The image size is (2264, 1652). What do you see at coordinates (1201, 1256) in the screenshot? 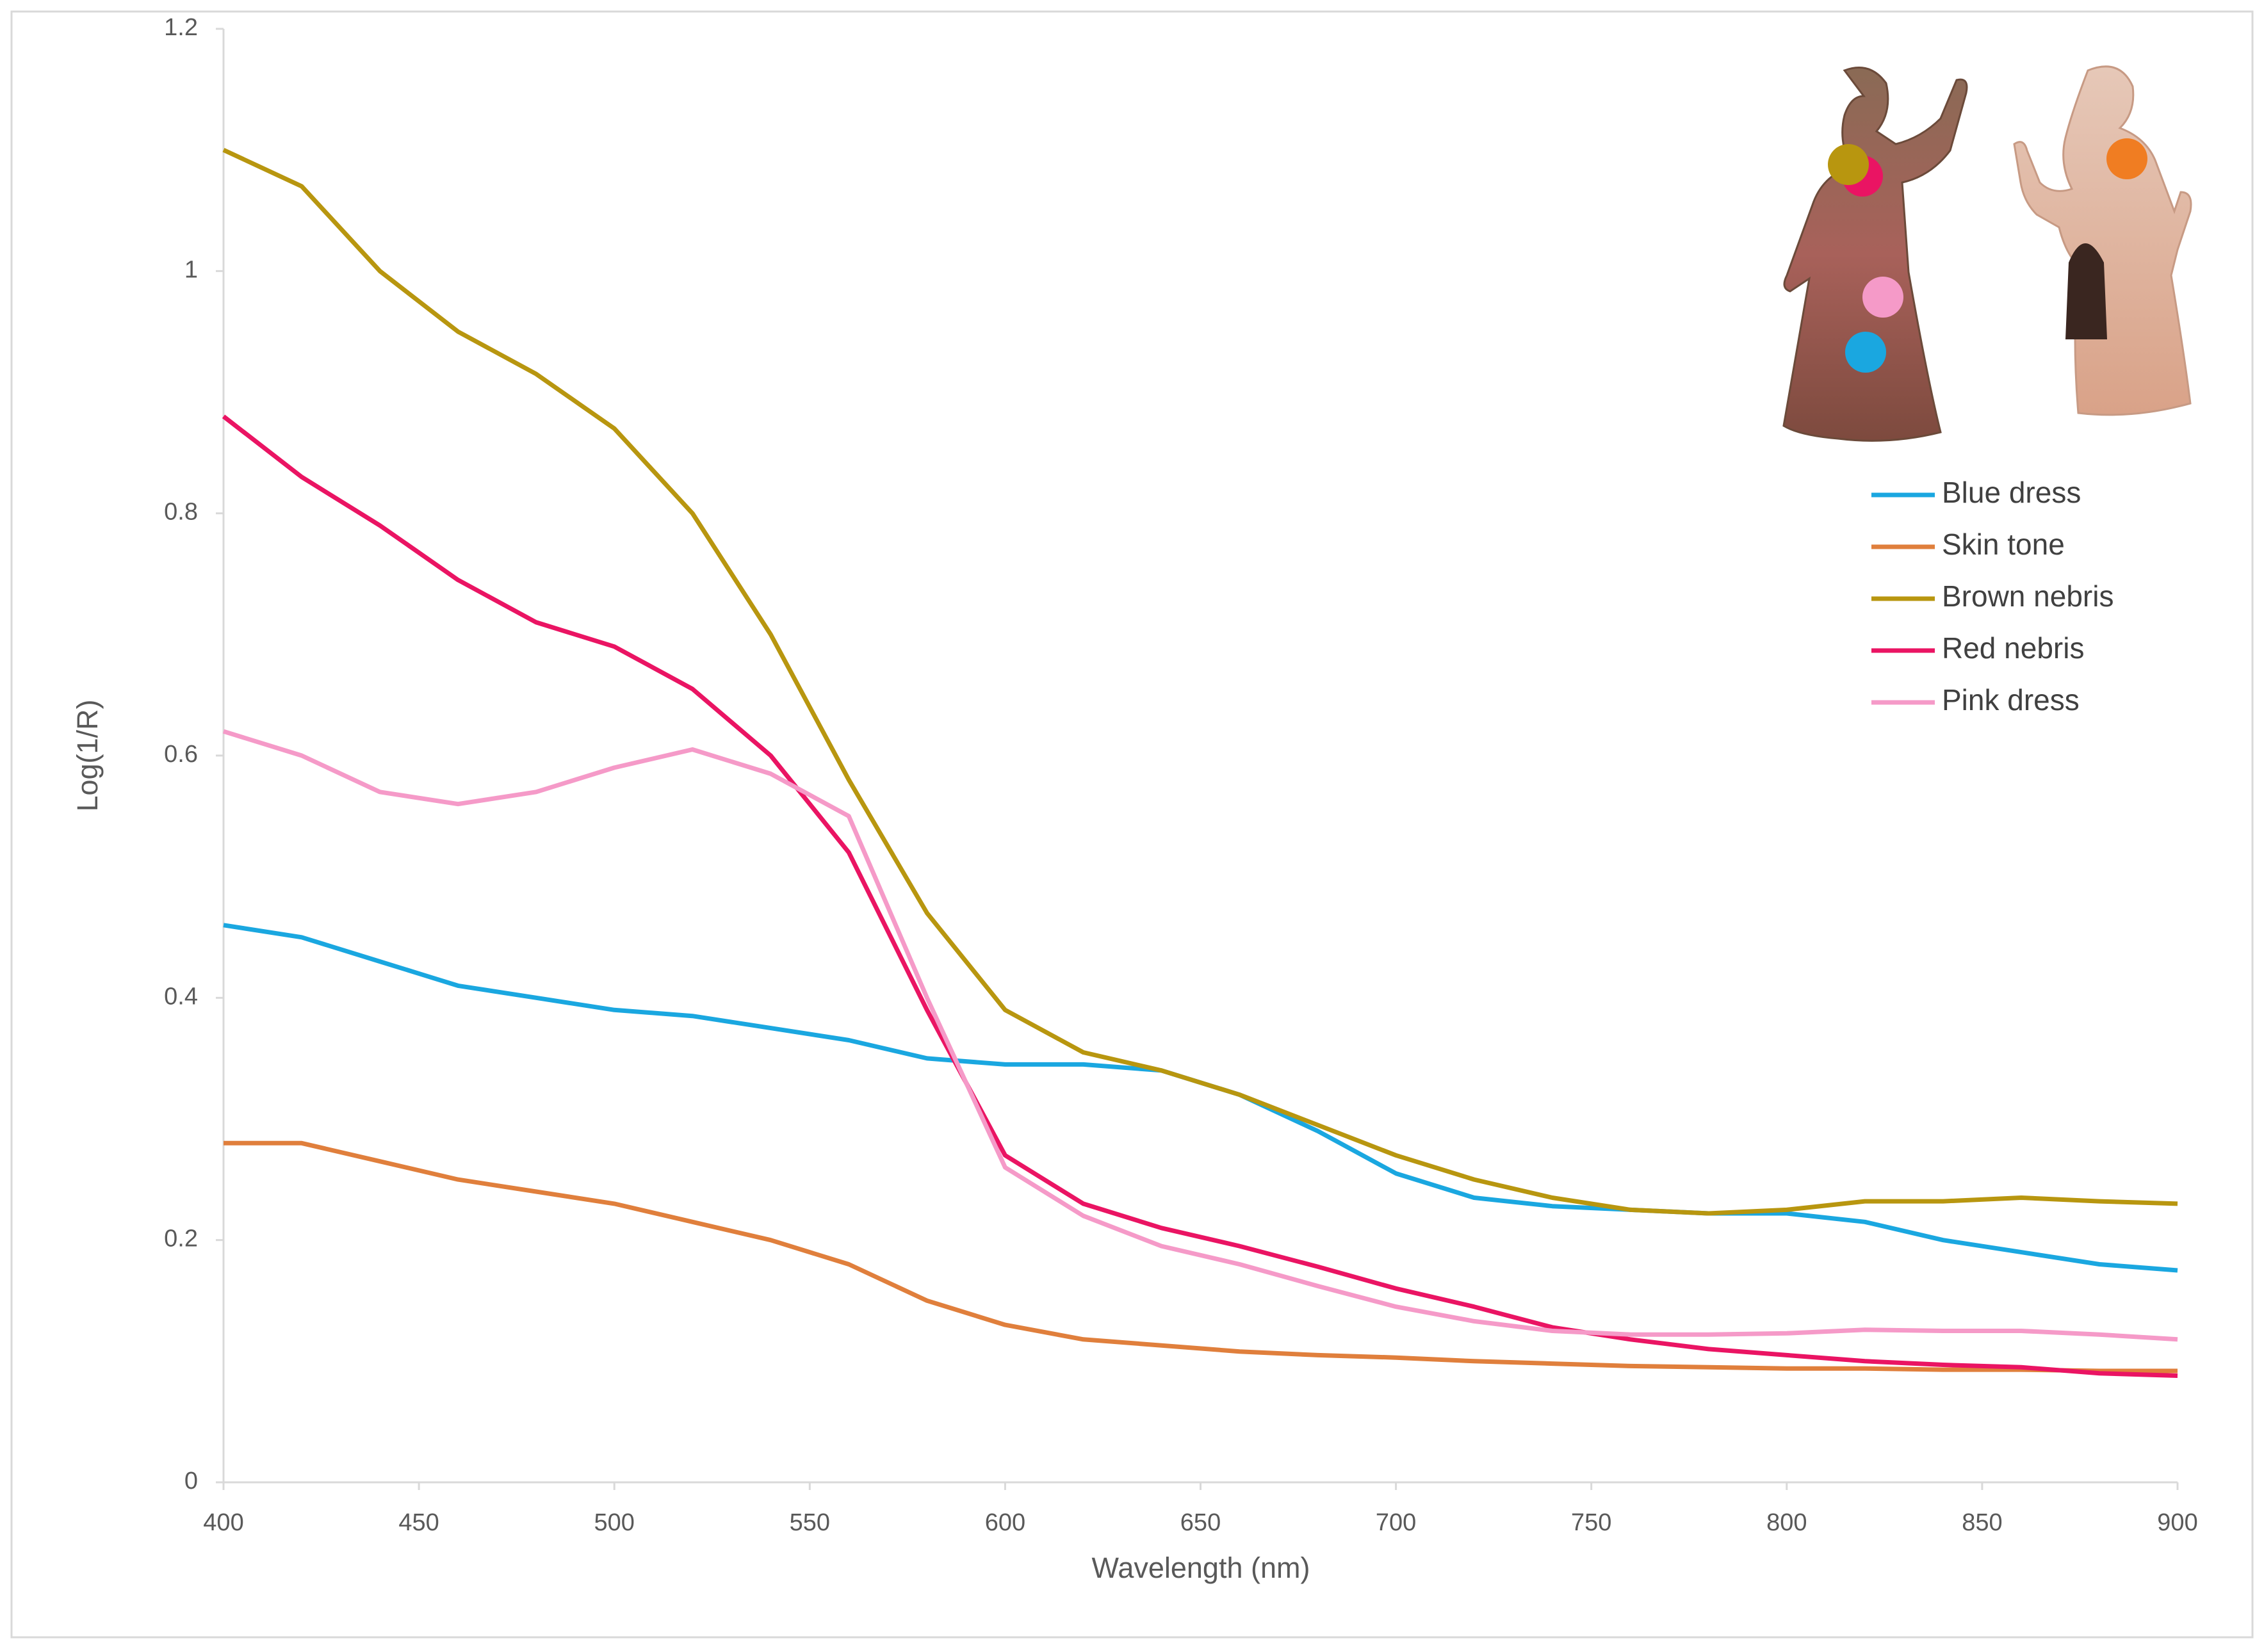
I see `series-line` at bounding box center [1201, 1256].